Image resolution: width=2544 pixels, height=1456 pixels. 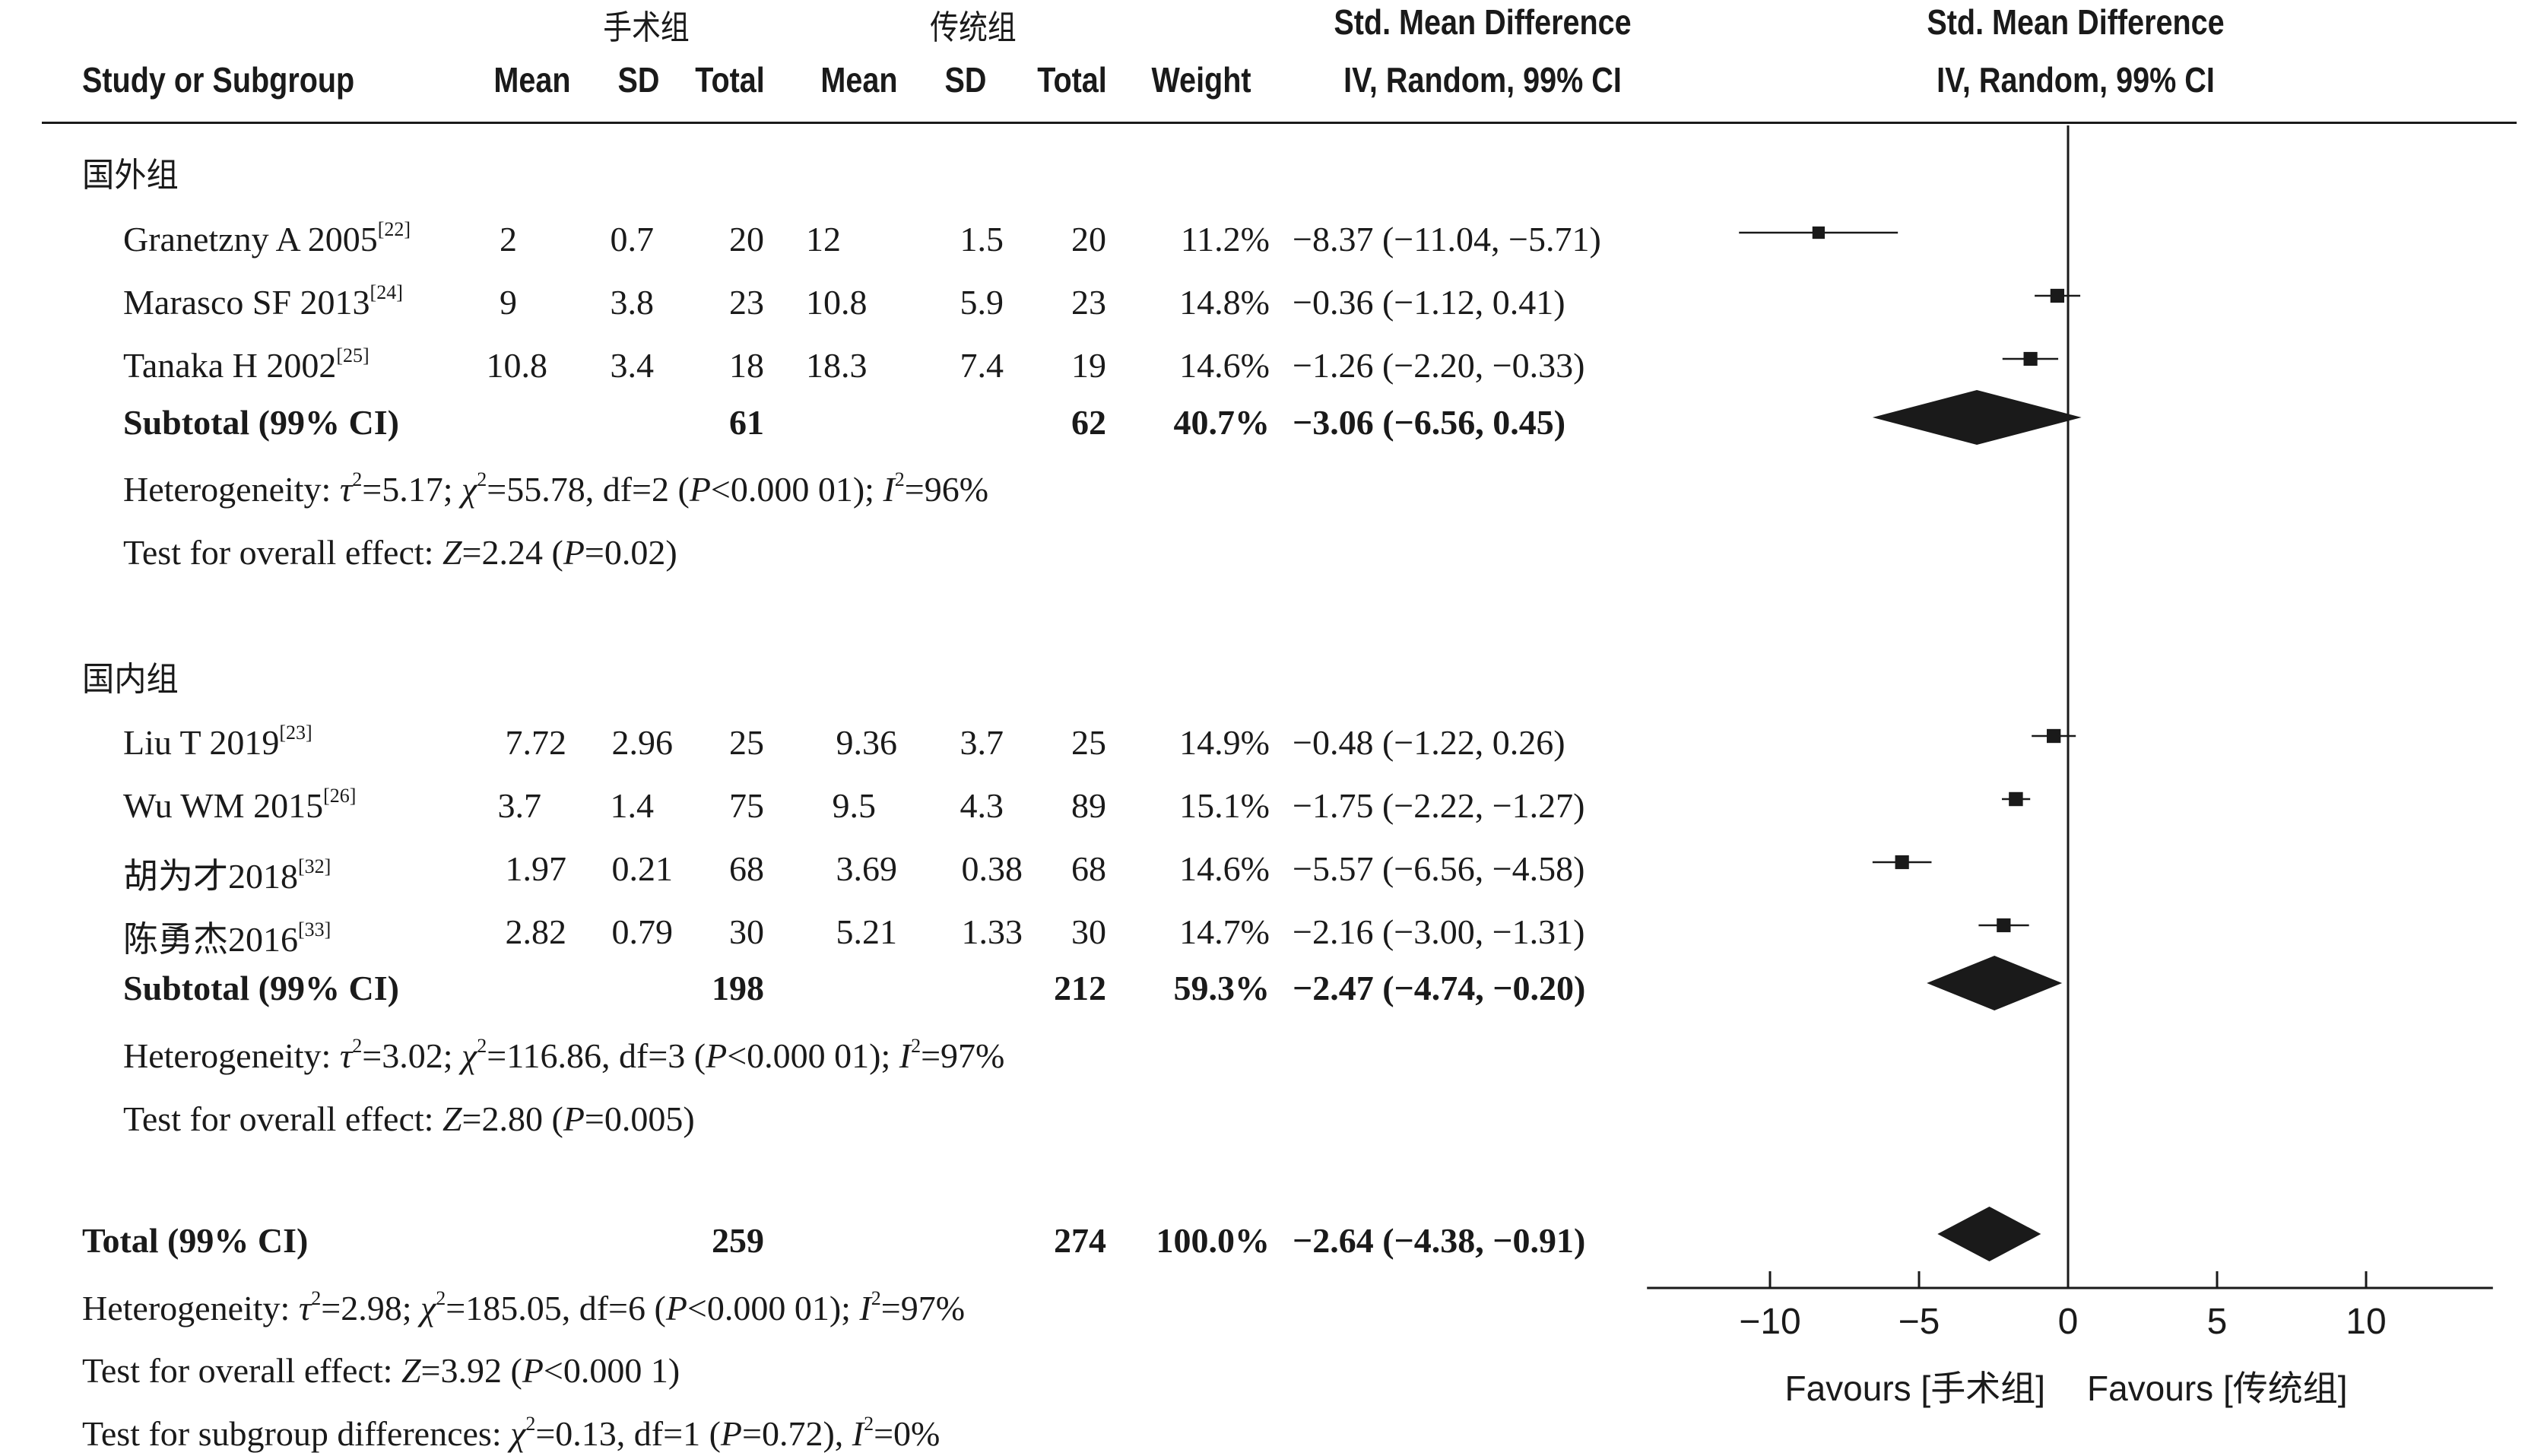 I want to click on total-label: Total (99% CI), so click(x=195, y=1240).